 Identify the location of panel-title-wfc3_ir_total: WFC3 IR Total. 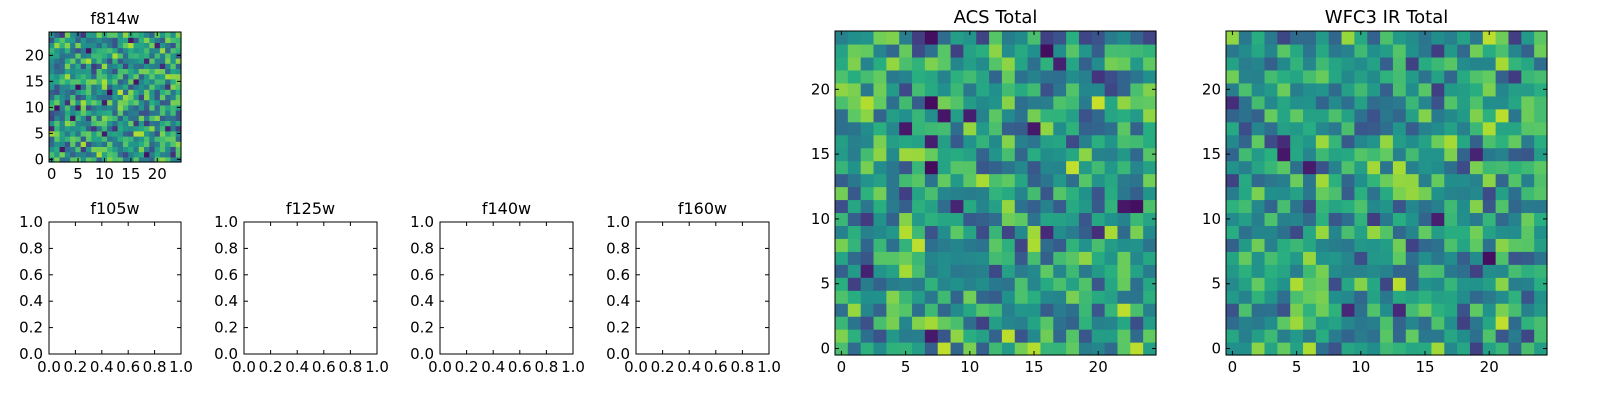
(1386, 17).